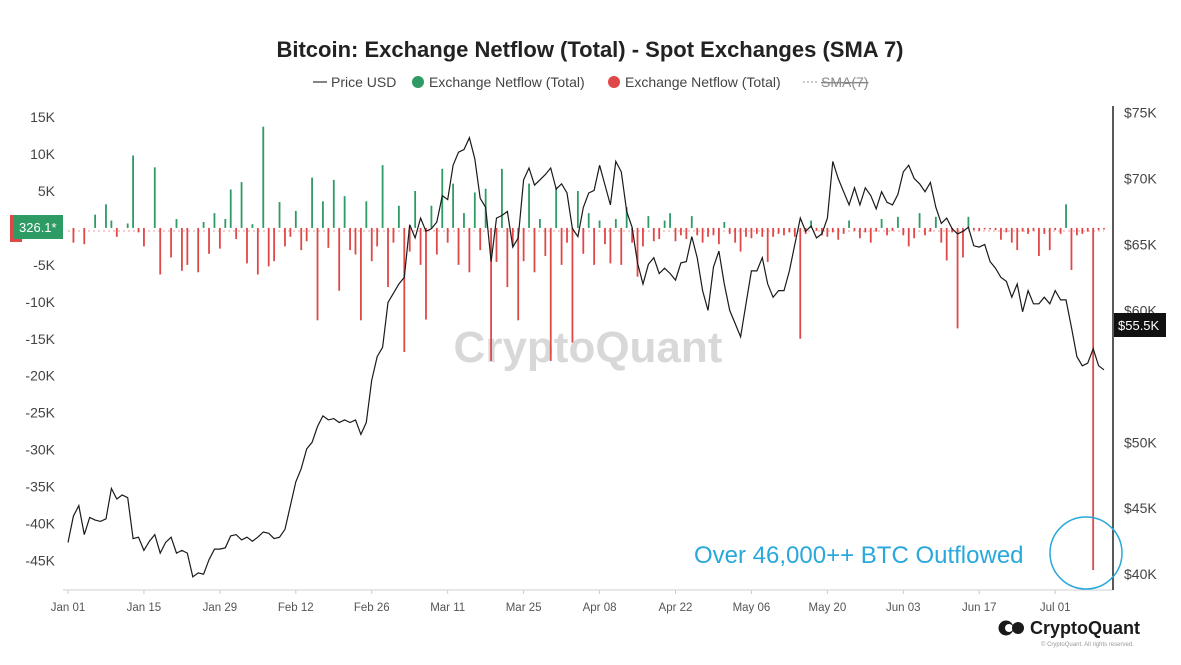 Image resolution: width=1181 pixels, height=665 pixels. What do you see at coordinates (40, 339) in the screenshot?
I see `left-tick-label: -15K` at bounding box center [40, 339].